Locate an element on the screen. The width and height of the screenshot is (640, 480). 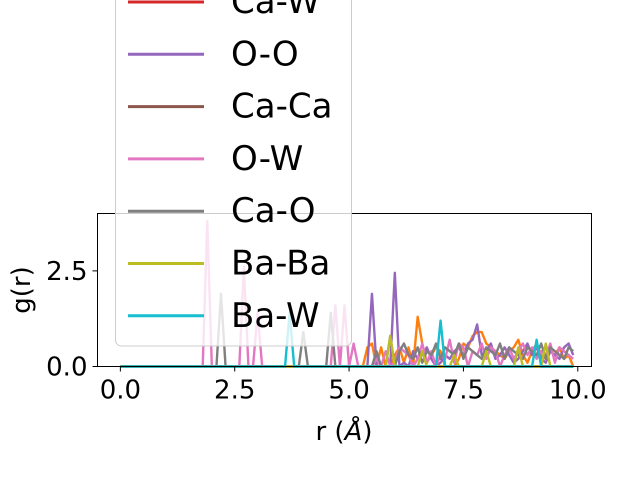
x-axis-label: r (Å) is located at coordinates (343, 431).